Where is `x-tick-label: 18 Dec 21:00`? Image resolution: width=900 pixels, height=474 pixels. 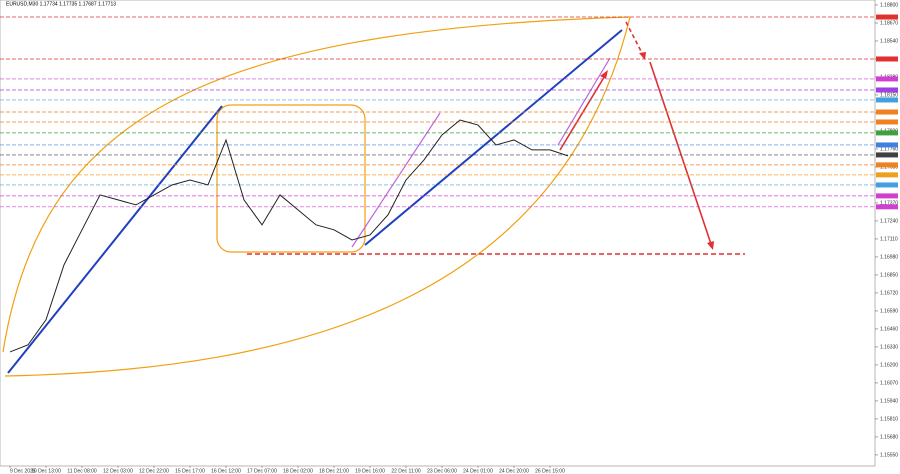 x-tick-label: 18 Dec 21:00 is located at coordinates (334, 471).